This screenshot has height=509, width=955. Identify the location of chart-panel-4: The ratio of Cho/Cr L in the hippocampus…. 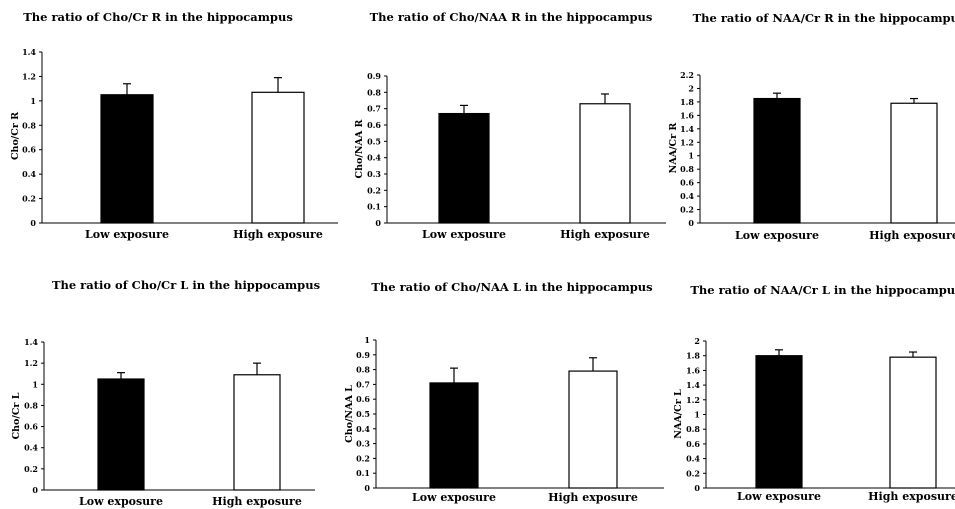
(165, 393).